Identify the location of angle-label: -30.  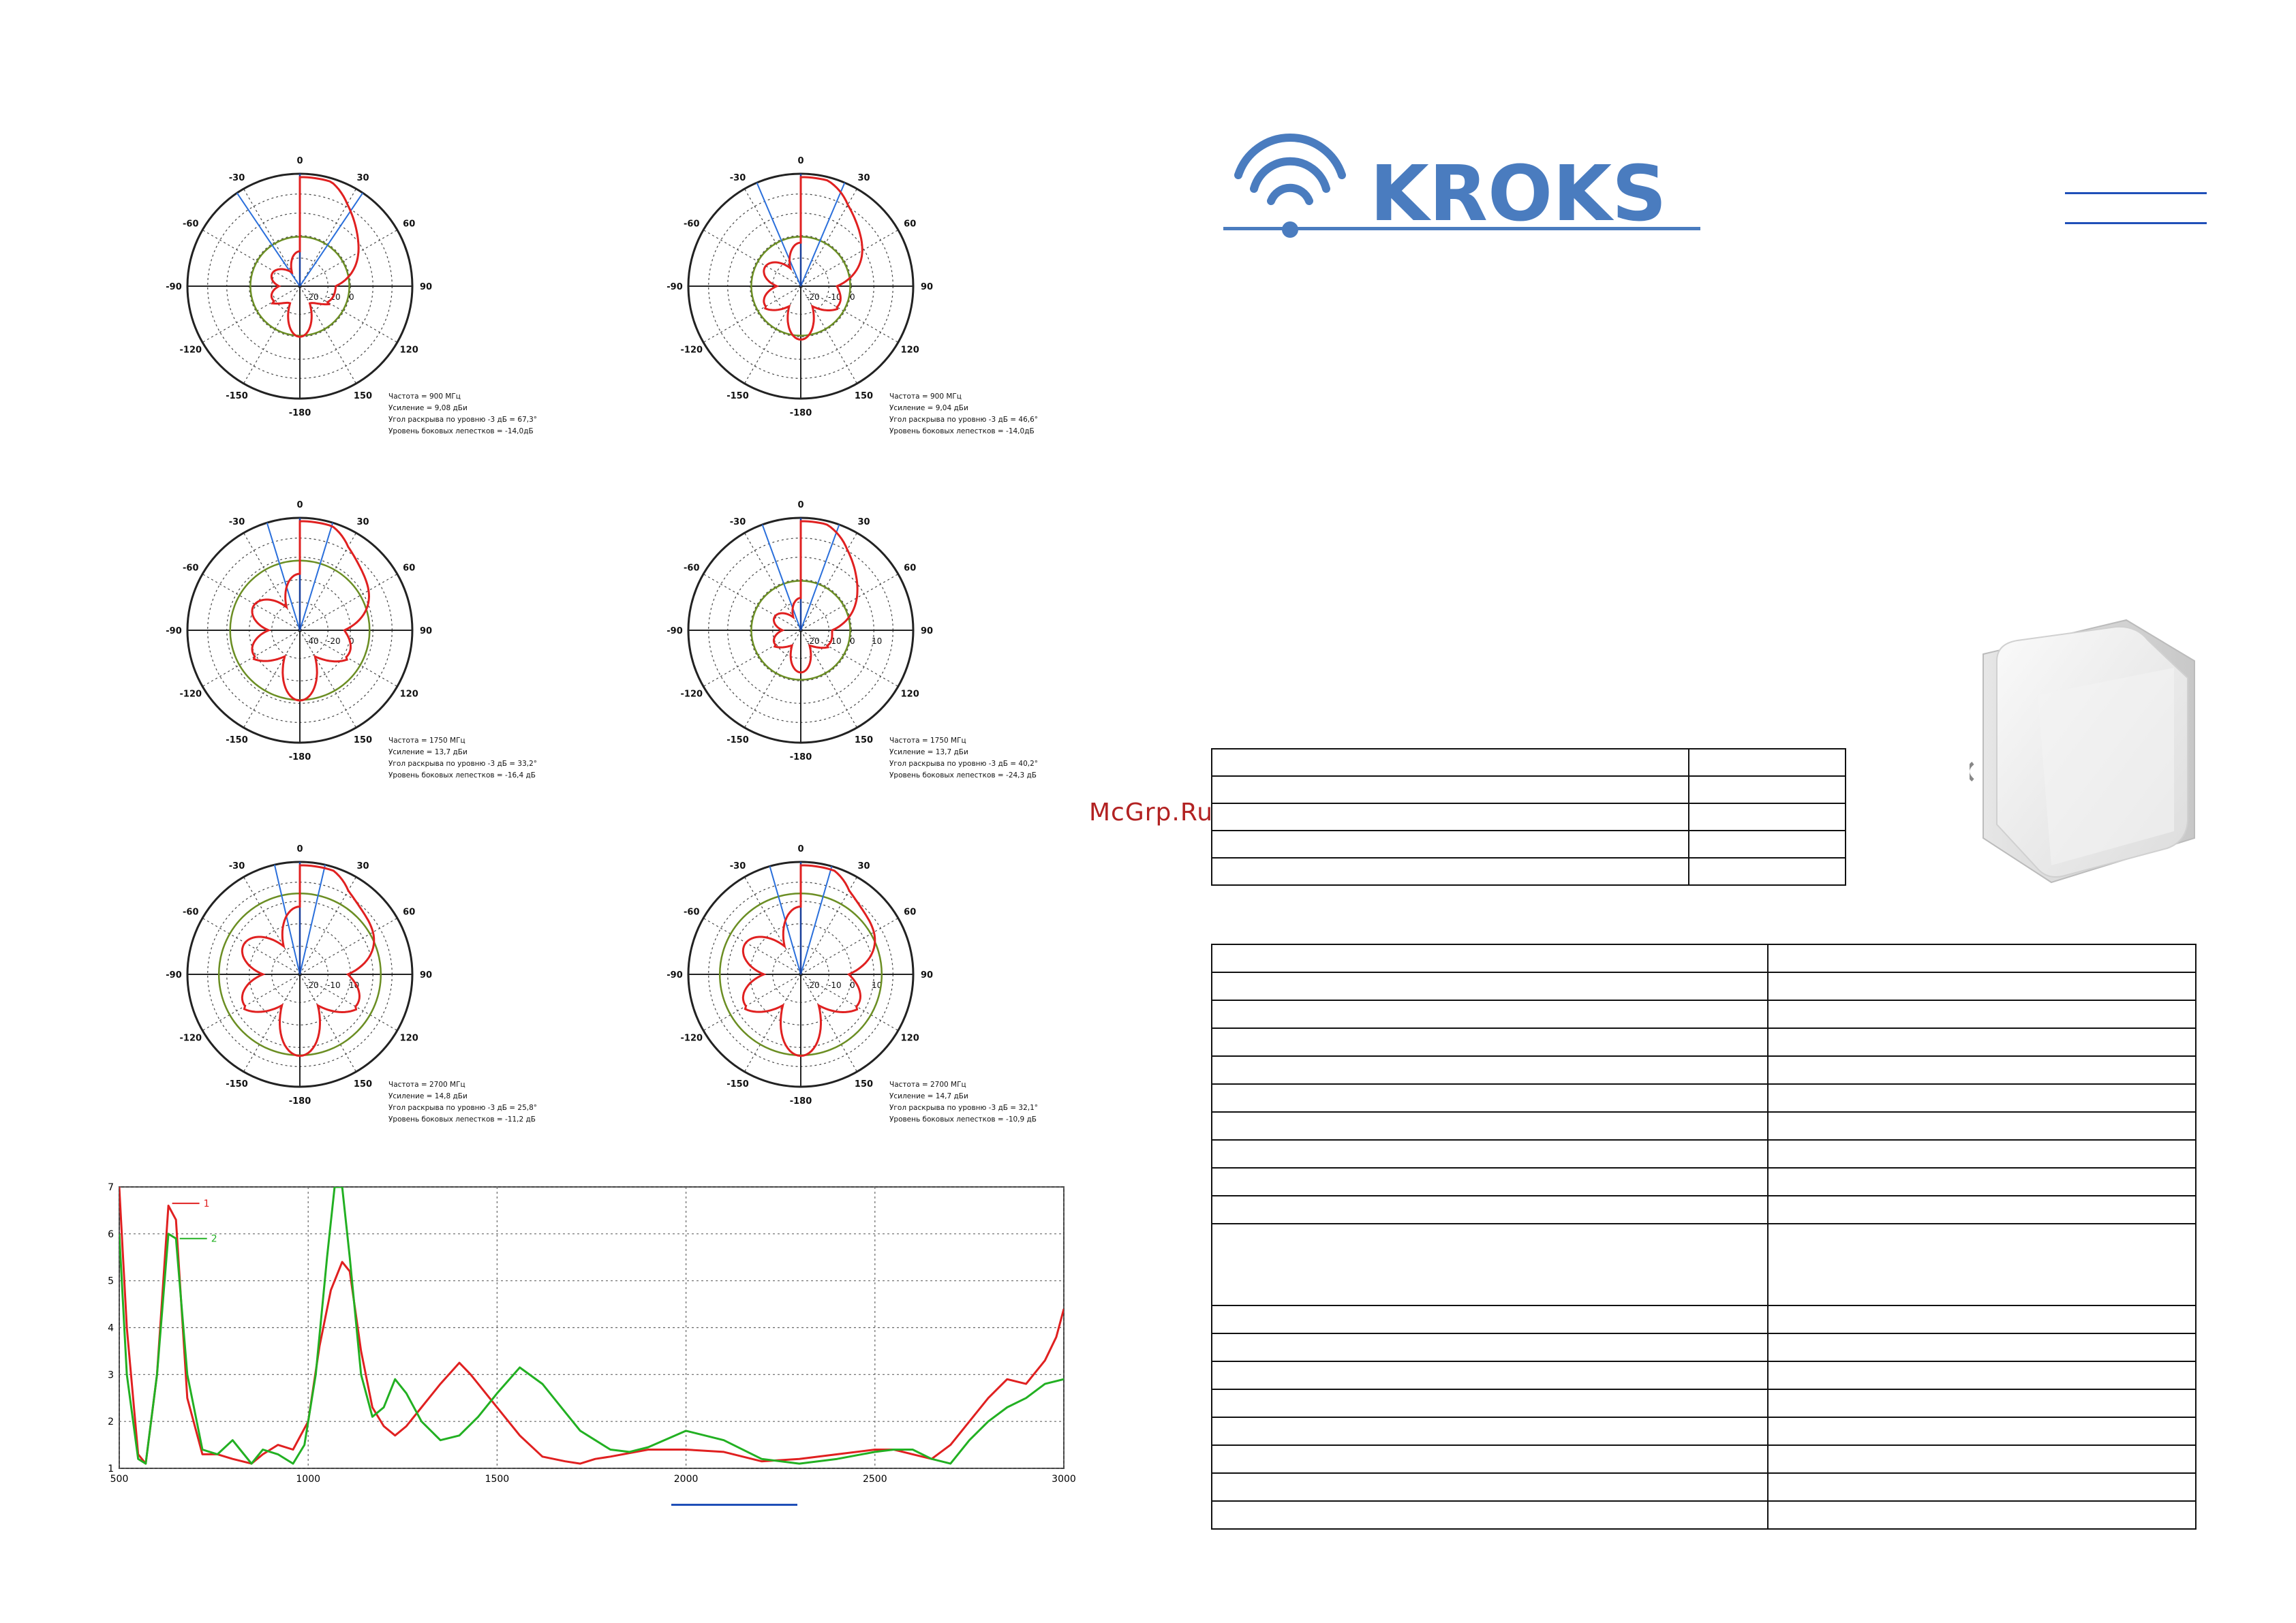
(237, 866).